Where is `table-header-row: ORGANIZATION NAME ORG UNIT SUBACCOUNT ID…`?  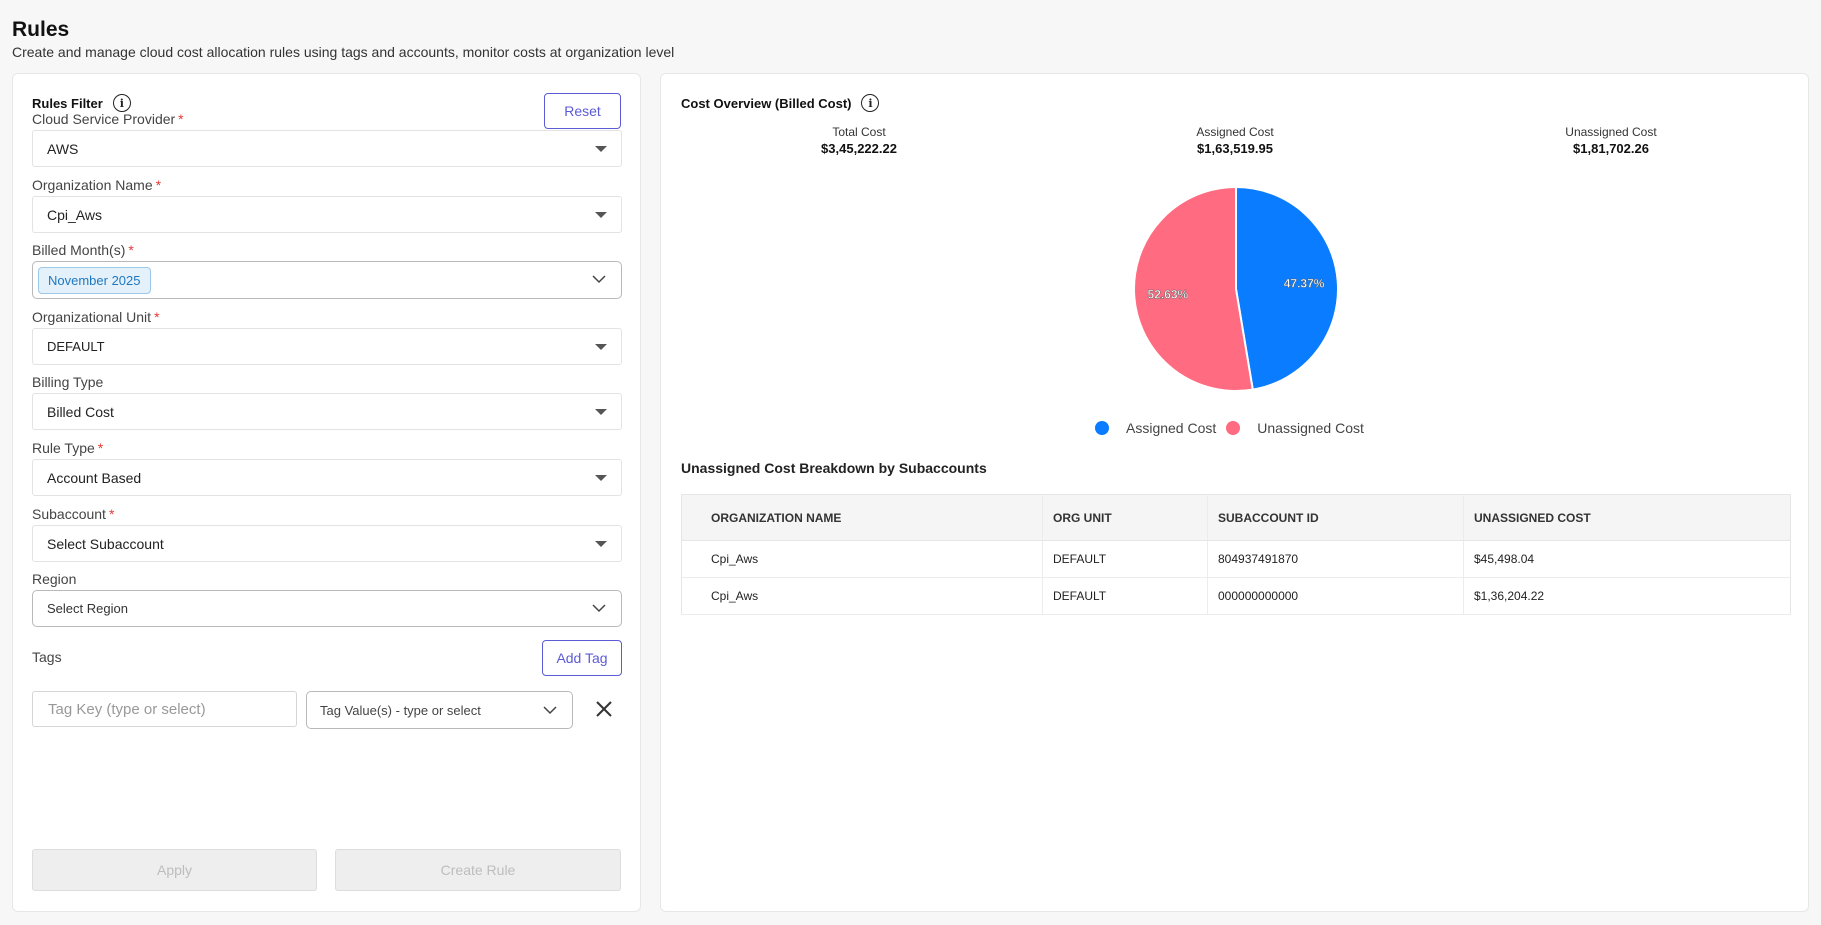 table-header-row: ORGANIZATION NAME ORG UNIT SUBACCOUNT ID… is located at coordinates (1236, 517).